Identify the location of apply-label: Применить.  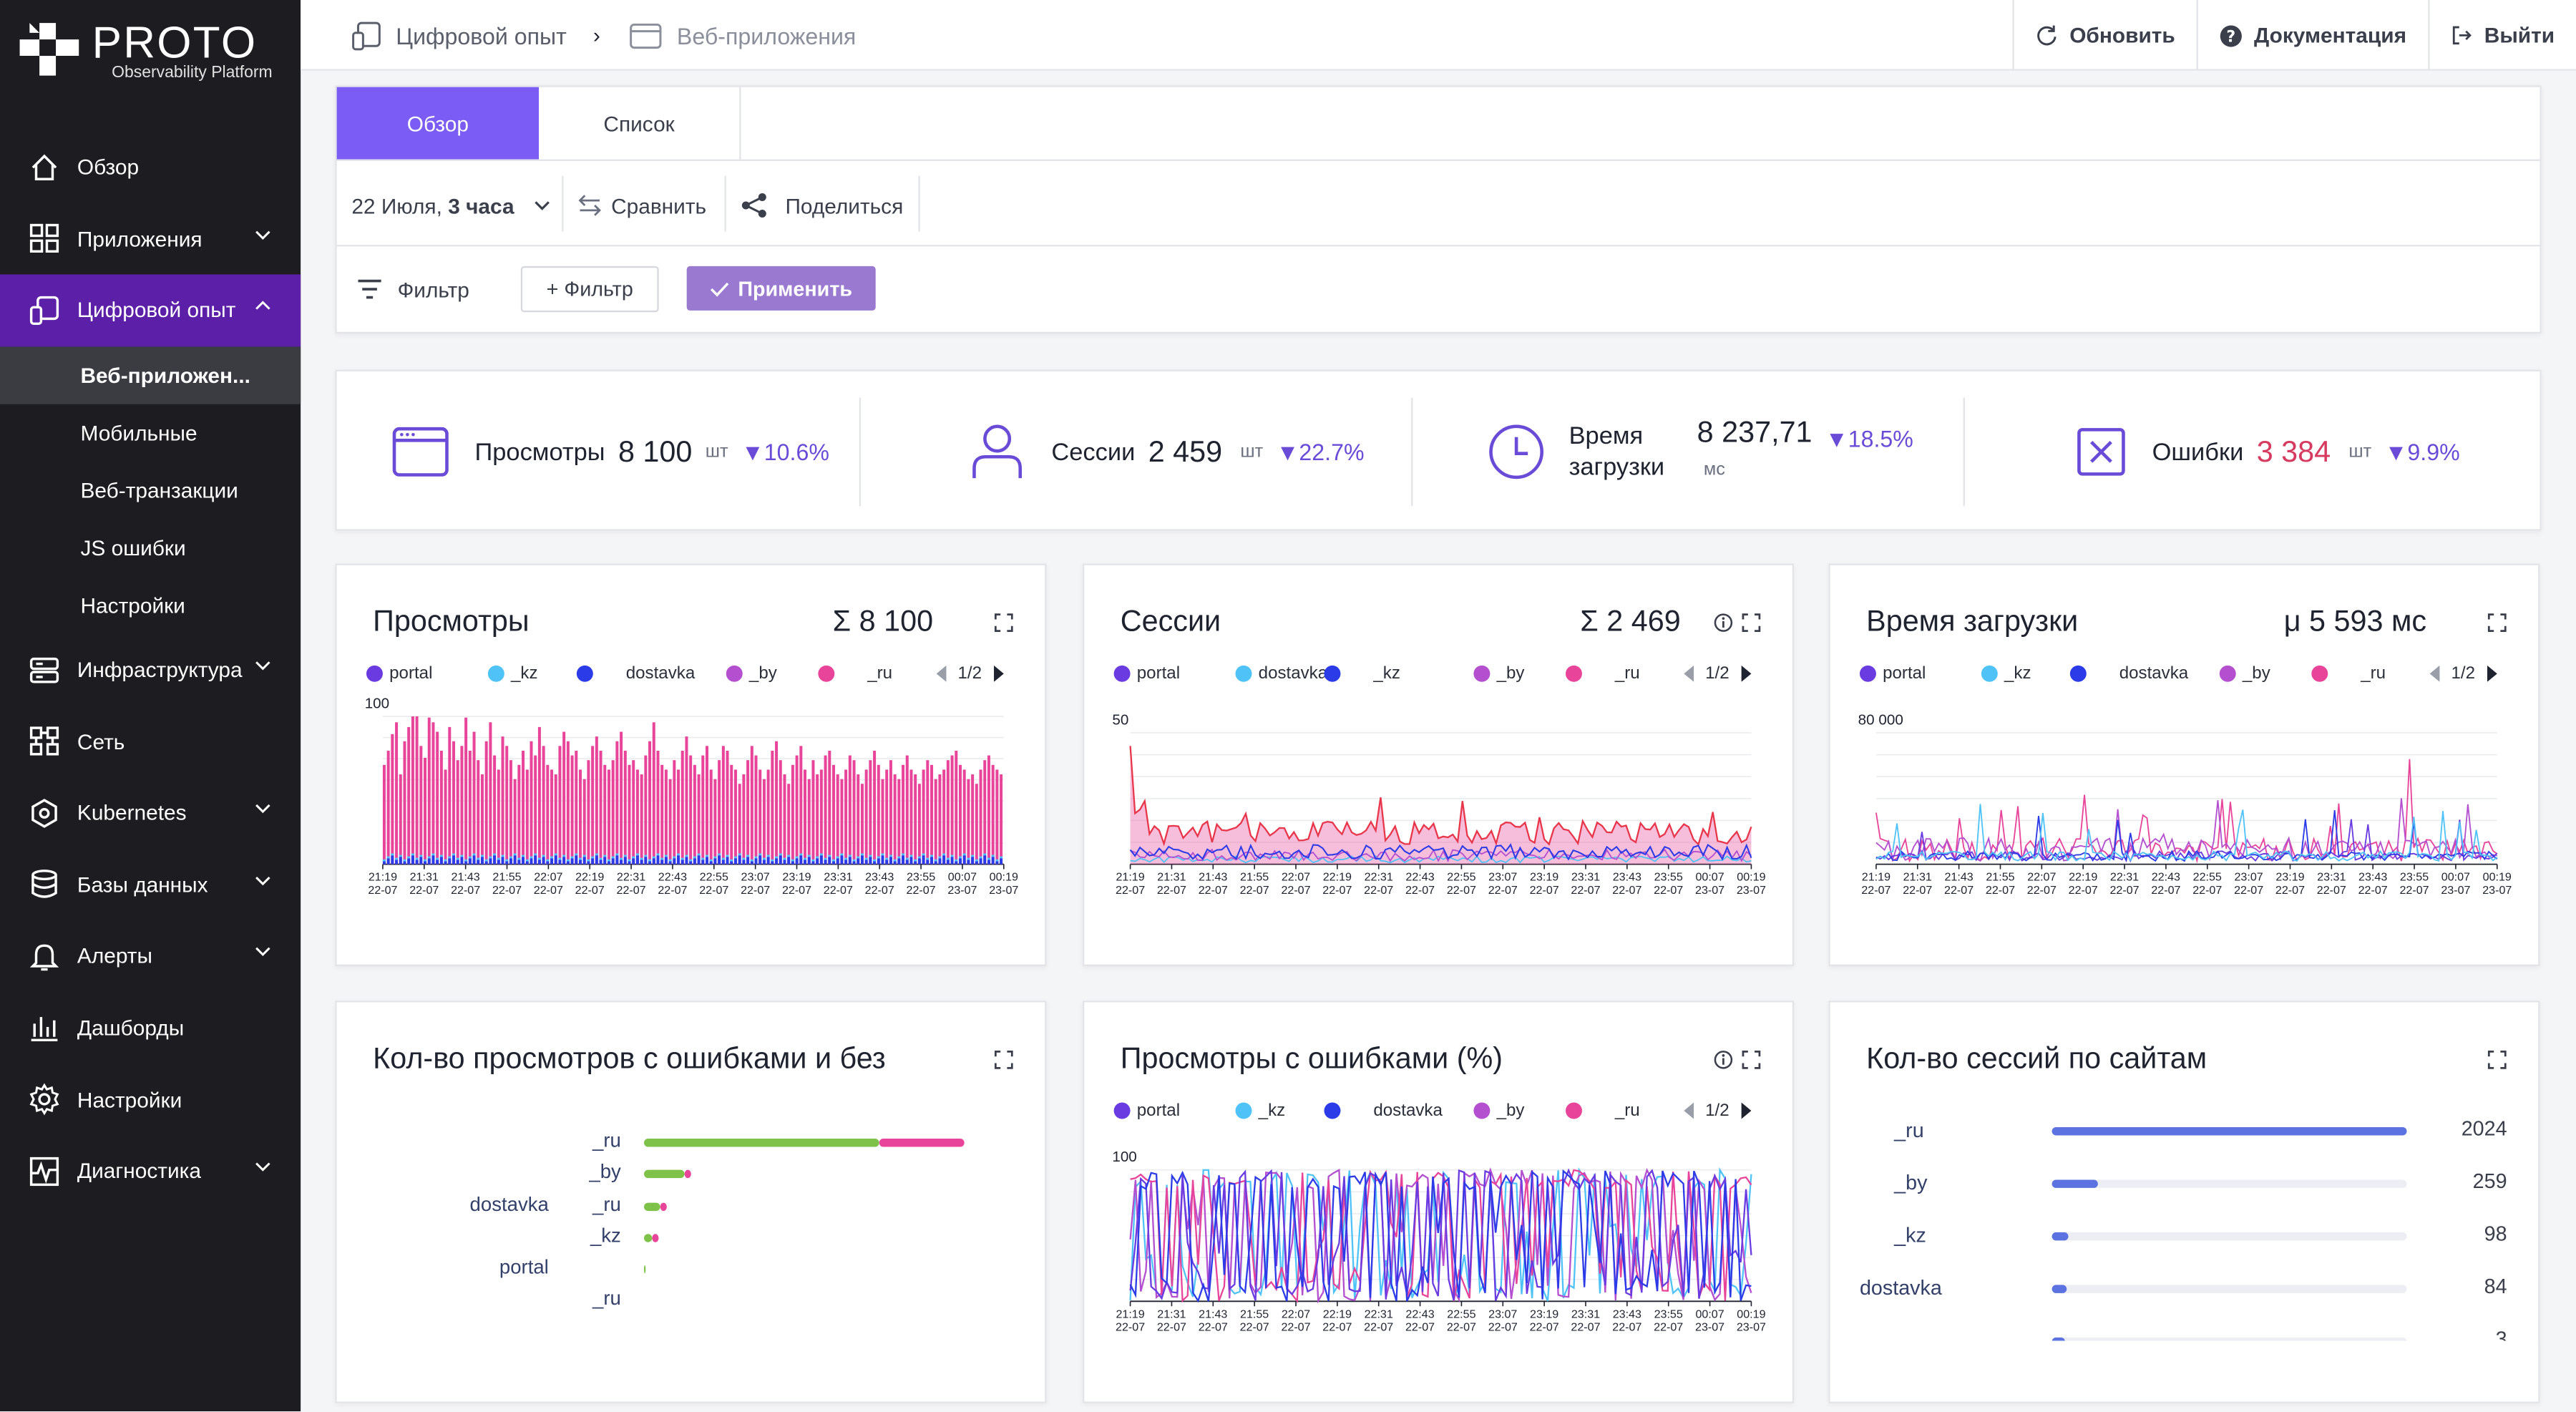
(795, 288).